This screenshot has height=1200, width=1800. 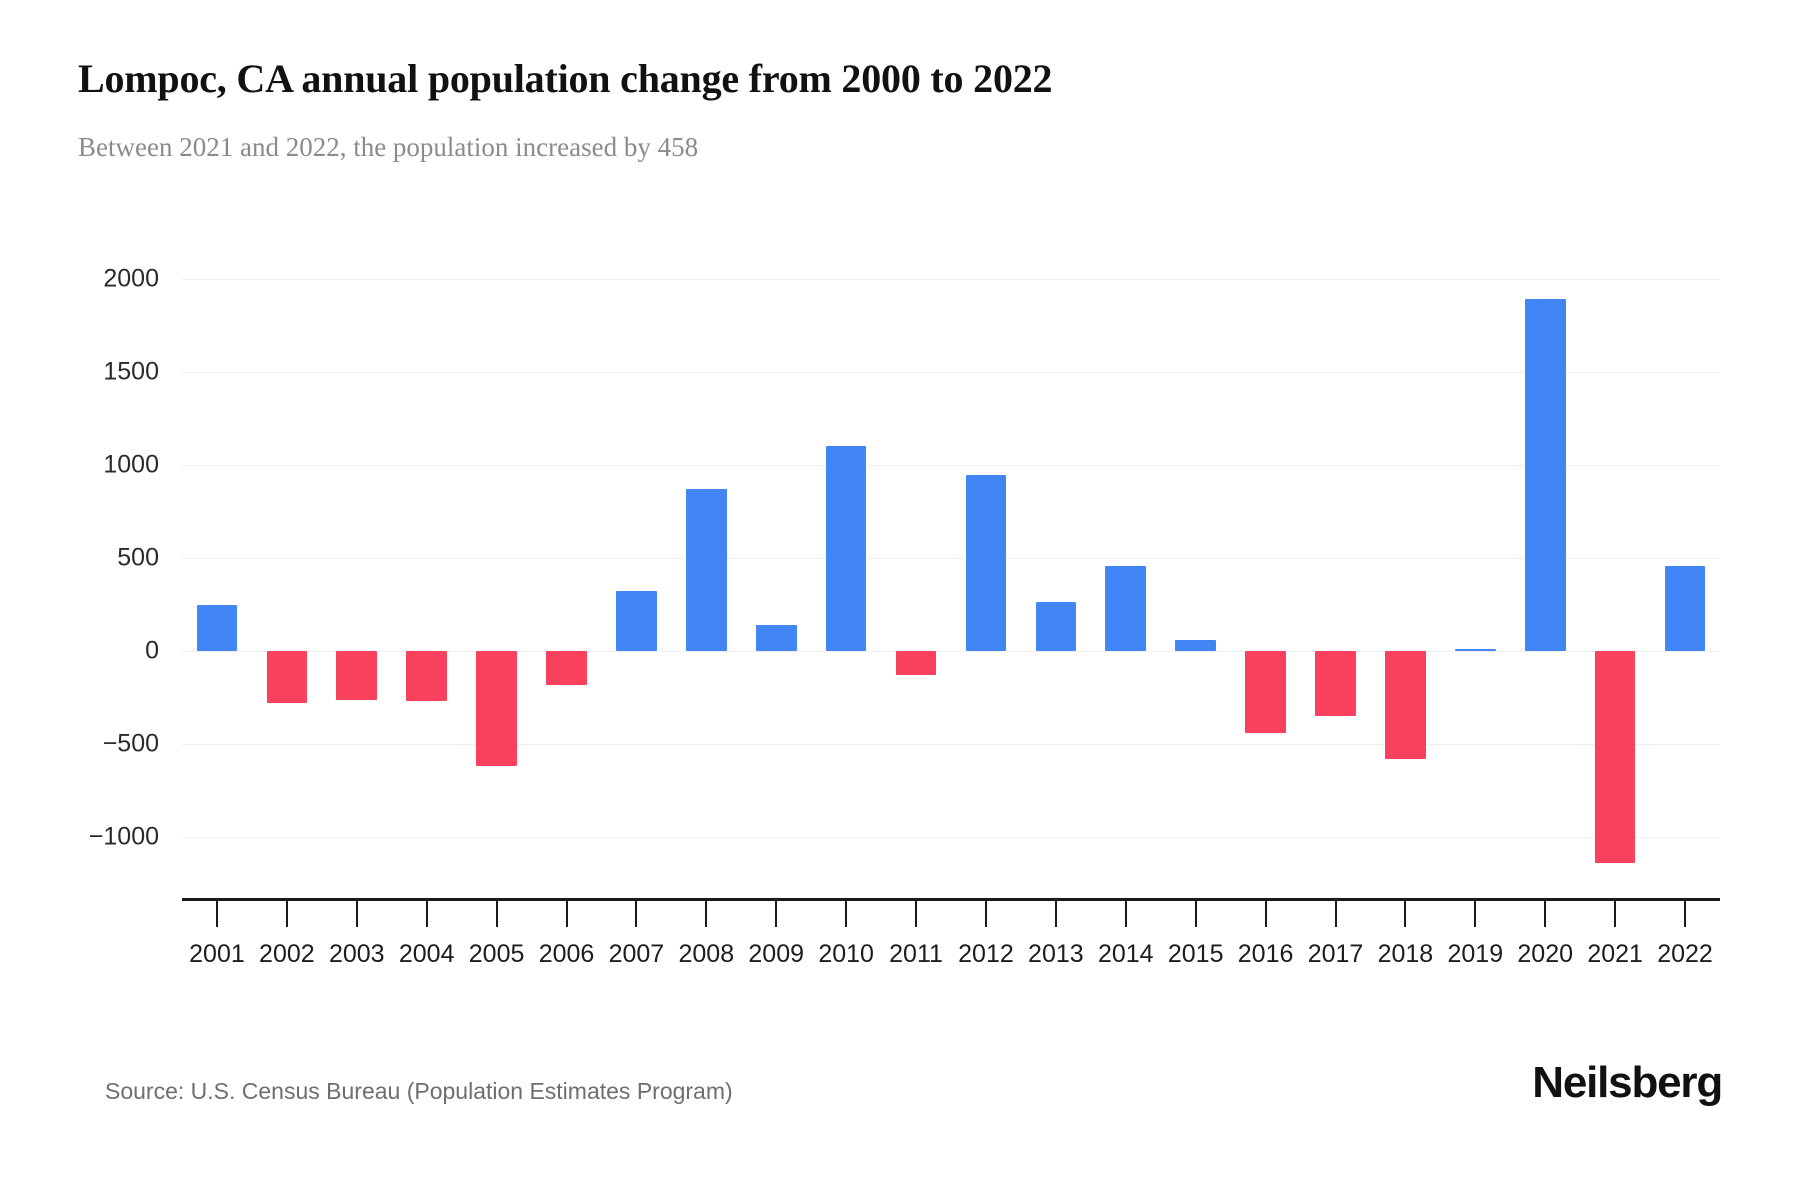 I want to click on bar-2019, so click(x=1475, y=650).